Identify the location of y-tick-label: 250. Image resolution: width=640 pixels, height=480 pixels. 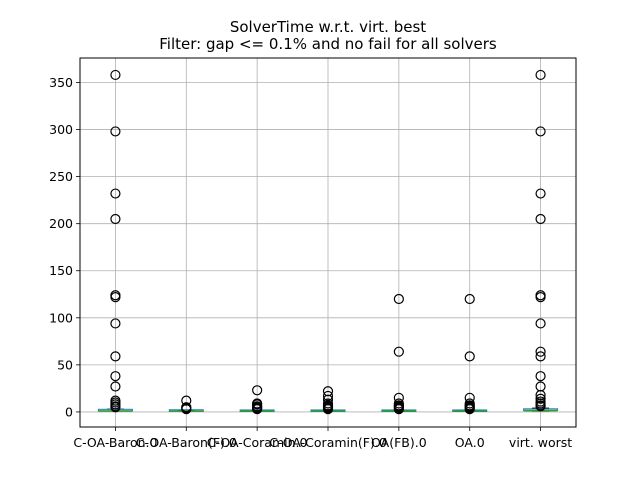
(61, 176).